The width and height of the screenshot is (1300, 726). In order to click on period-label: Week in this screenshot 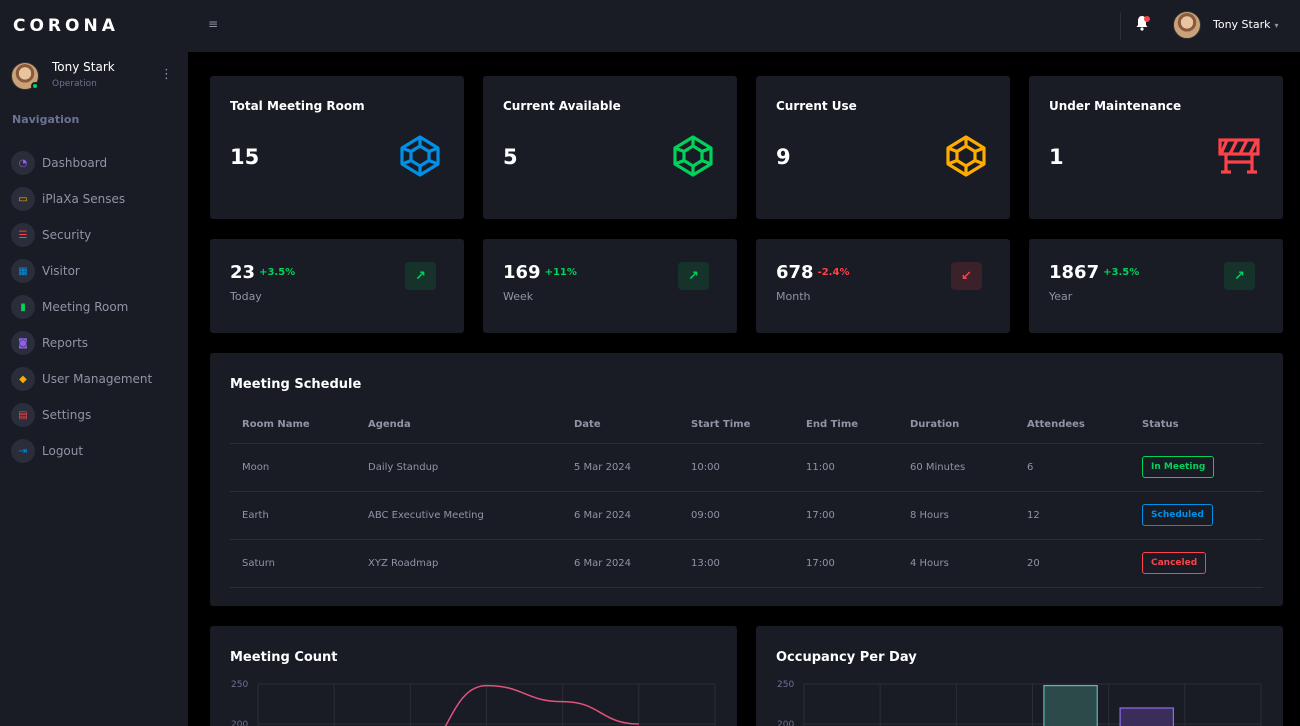, I will do `click(518, 296)`.